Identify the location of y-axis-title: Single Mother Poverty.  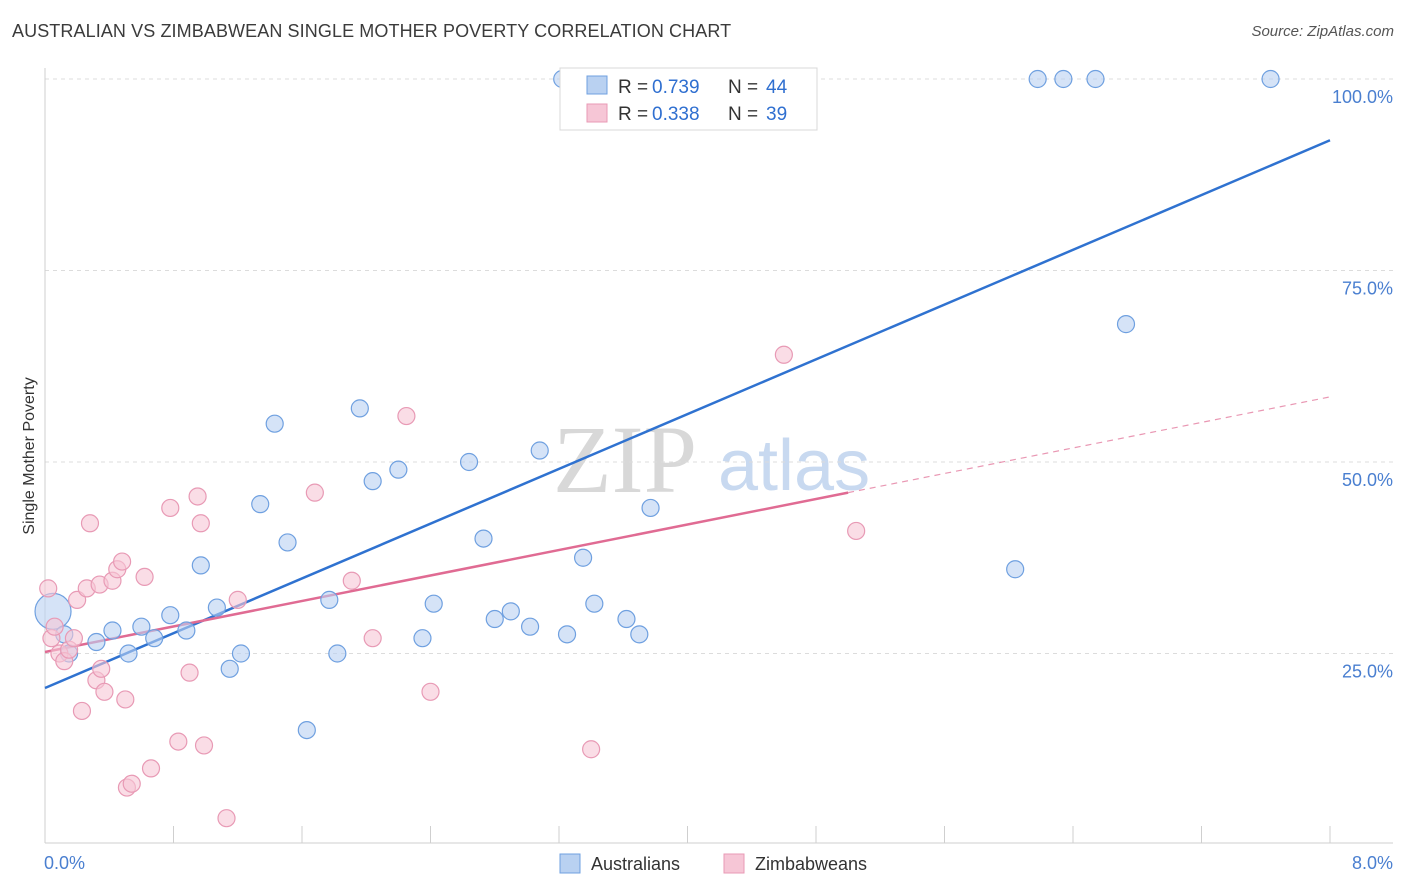
(29, 455).